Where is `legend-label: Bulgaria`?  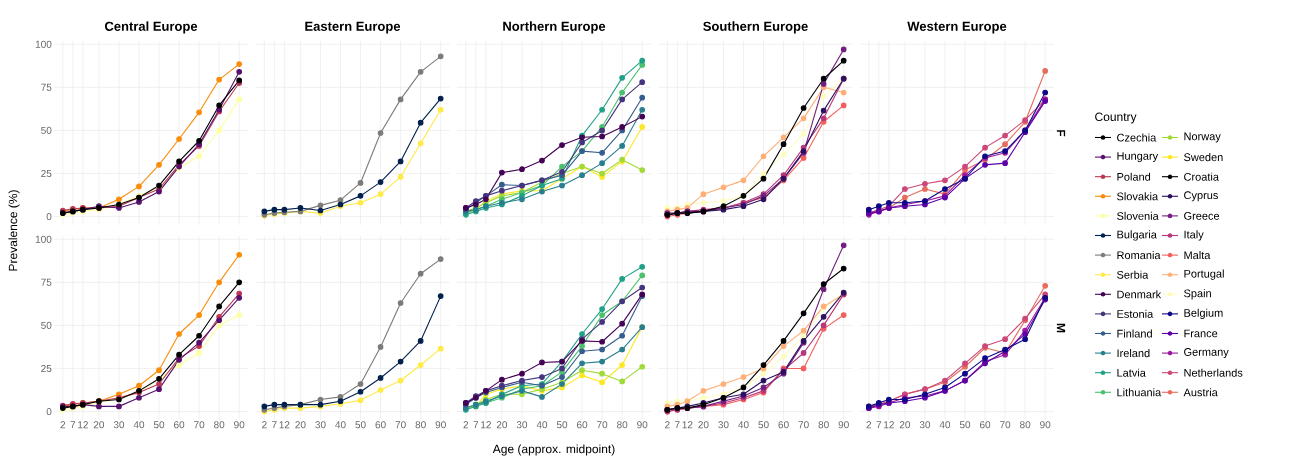
legend-label: Bulgaria is located at coordinates (1137, 235).